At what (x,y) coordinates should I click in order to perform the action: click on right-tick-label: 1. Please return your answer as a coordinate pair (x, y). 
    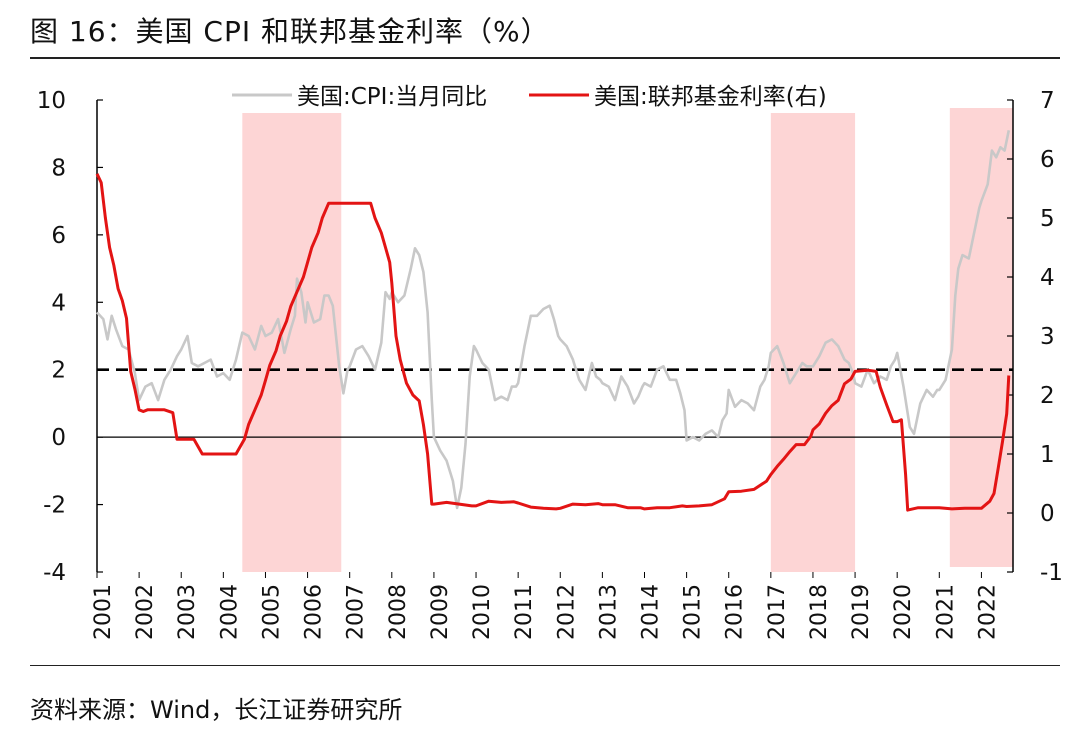
    Looking at the image, I should click on (1047, 455).